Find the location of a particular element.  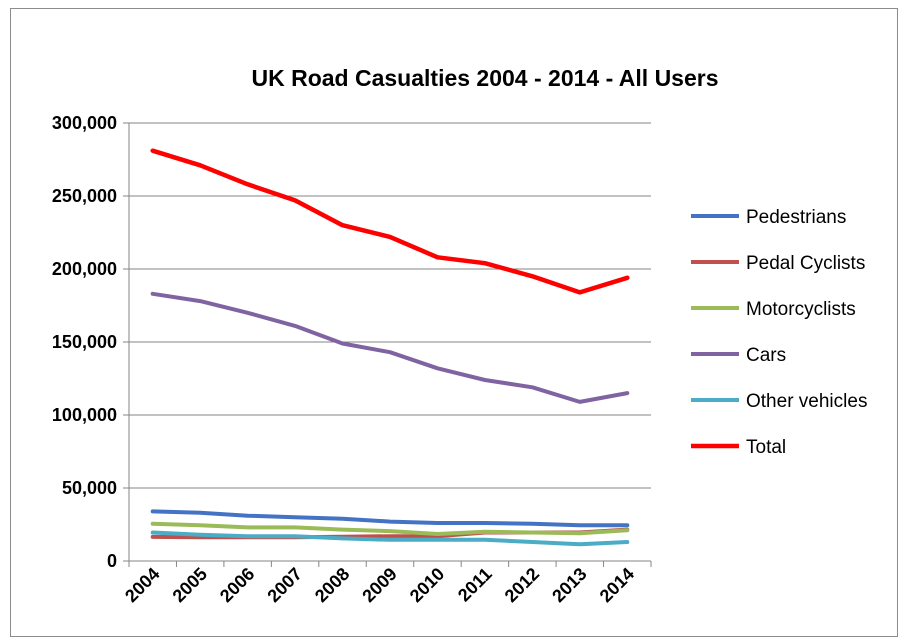

y-tick-label: 0 is located at coordinates (112, 561).